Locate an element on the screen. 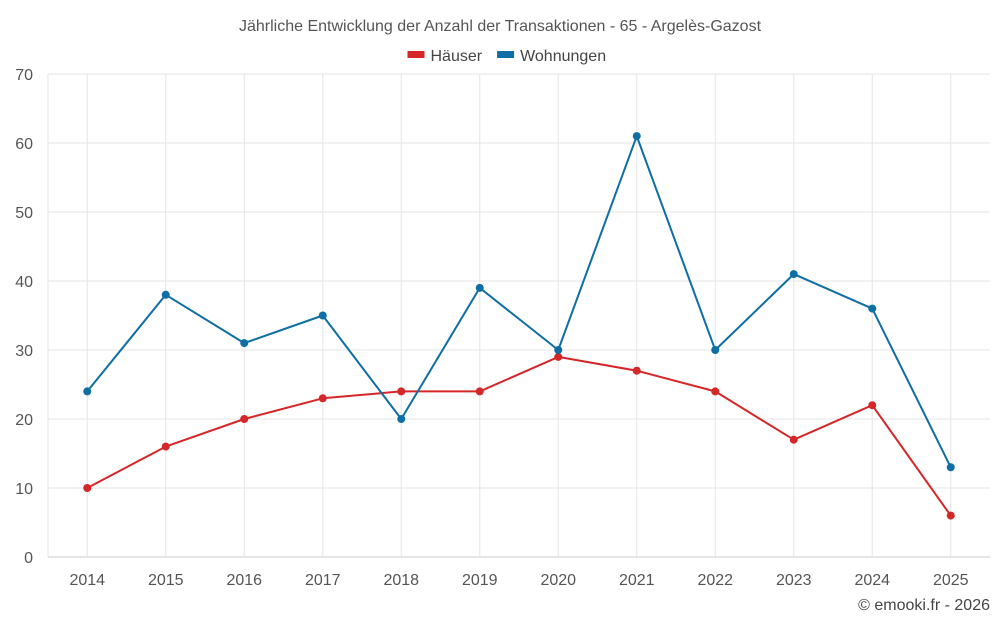 This screenshot has width=1000, height=625. y-tick-label: 40 is located at coordinates (24, 282).